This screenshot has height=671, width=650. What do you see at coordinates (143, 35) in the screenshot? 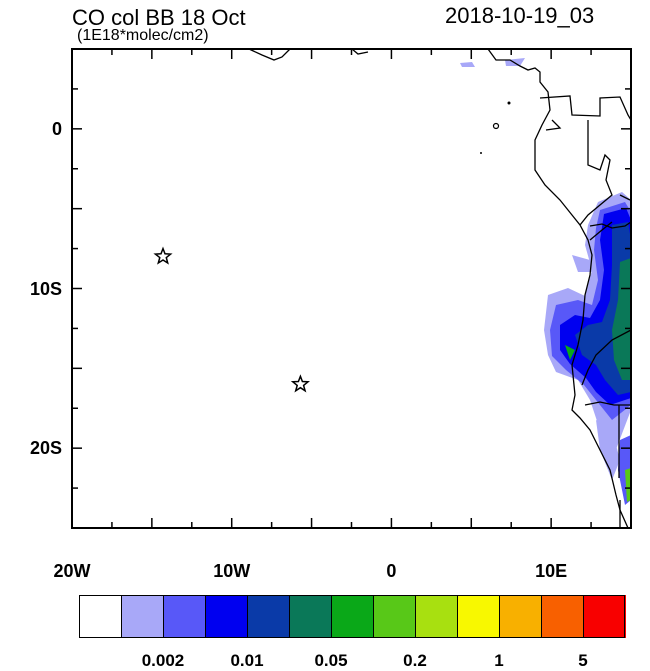
I see `plot-units: (1E18*molec/cm2)` at bounding box center [143, 35].